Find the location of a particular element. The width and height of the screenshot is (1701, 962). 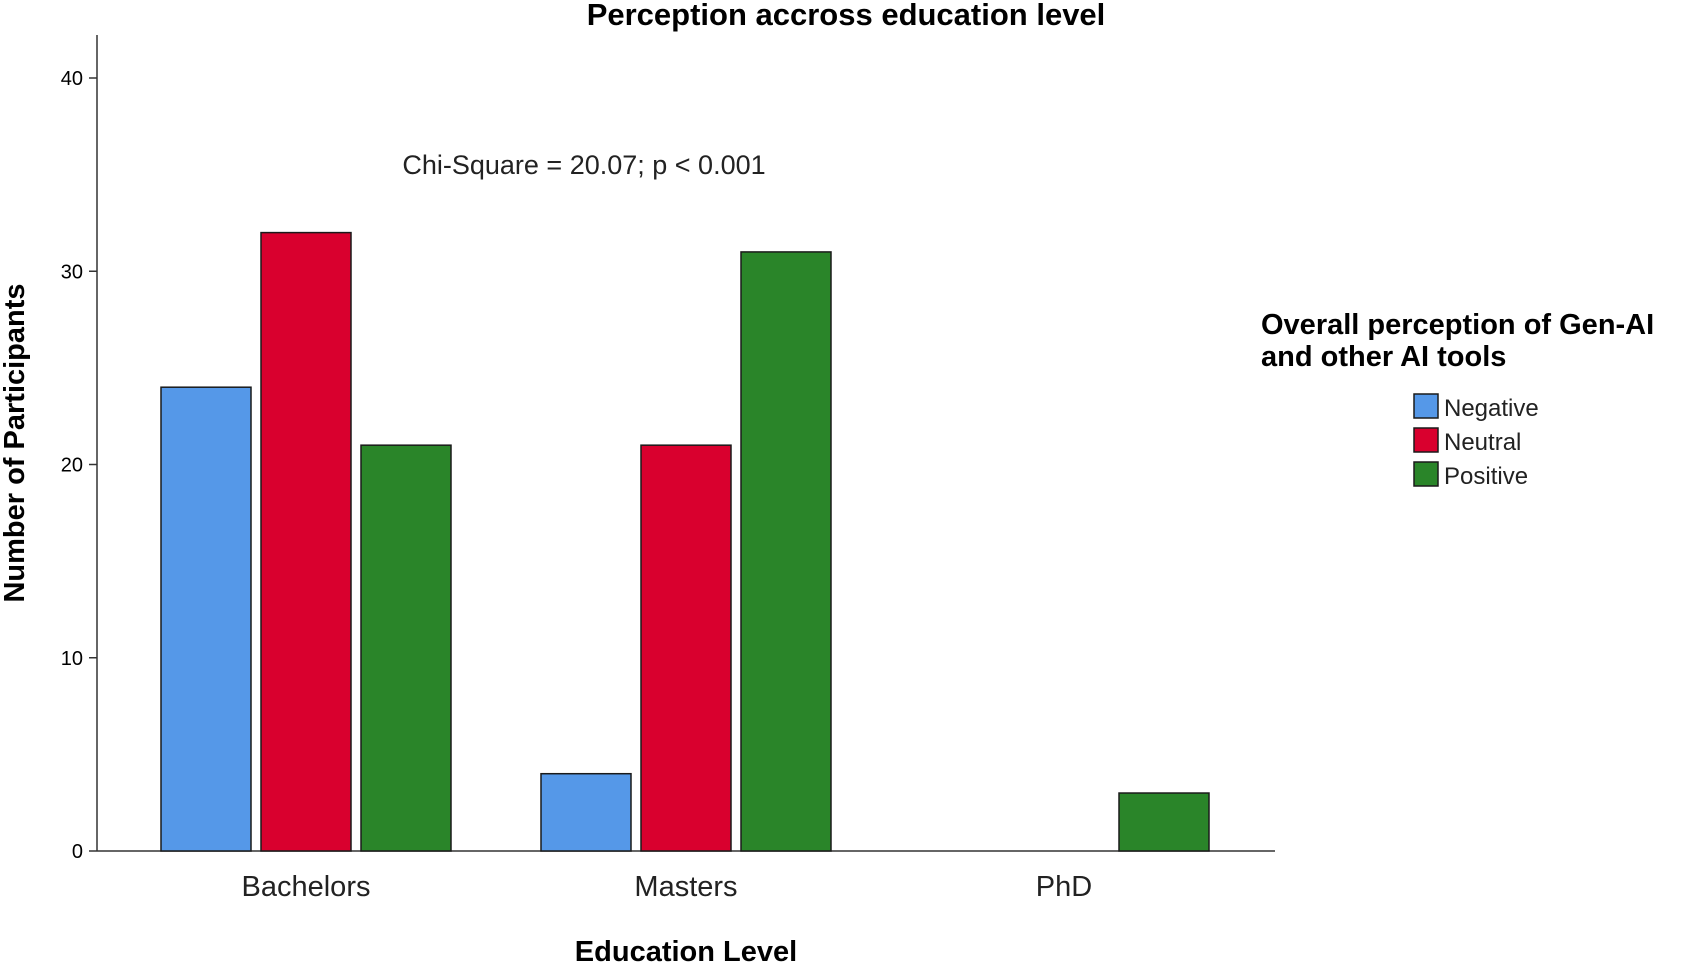

legend-title-line-2: and other AI tools is located at coordinates (1383, 357).